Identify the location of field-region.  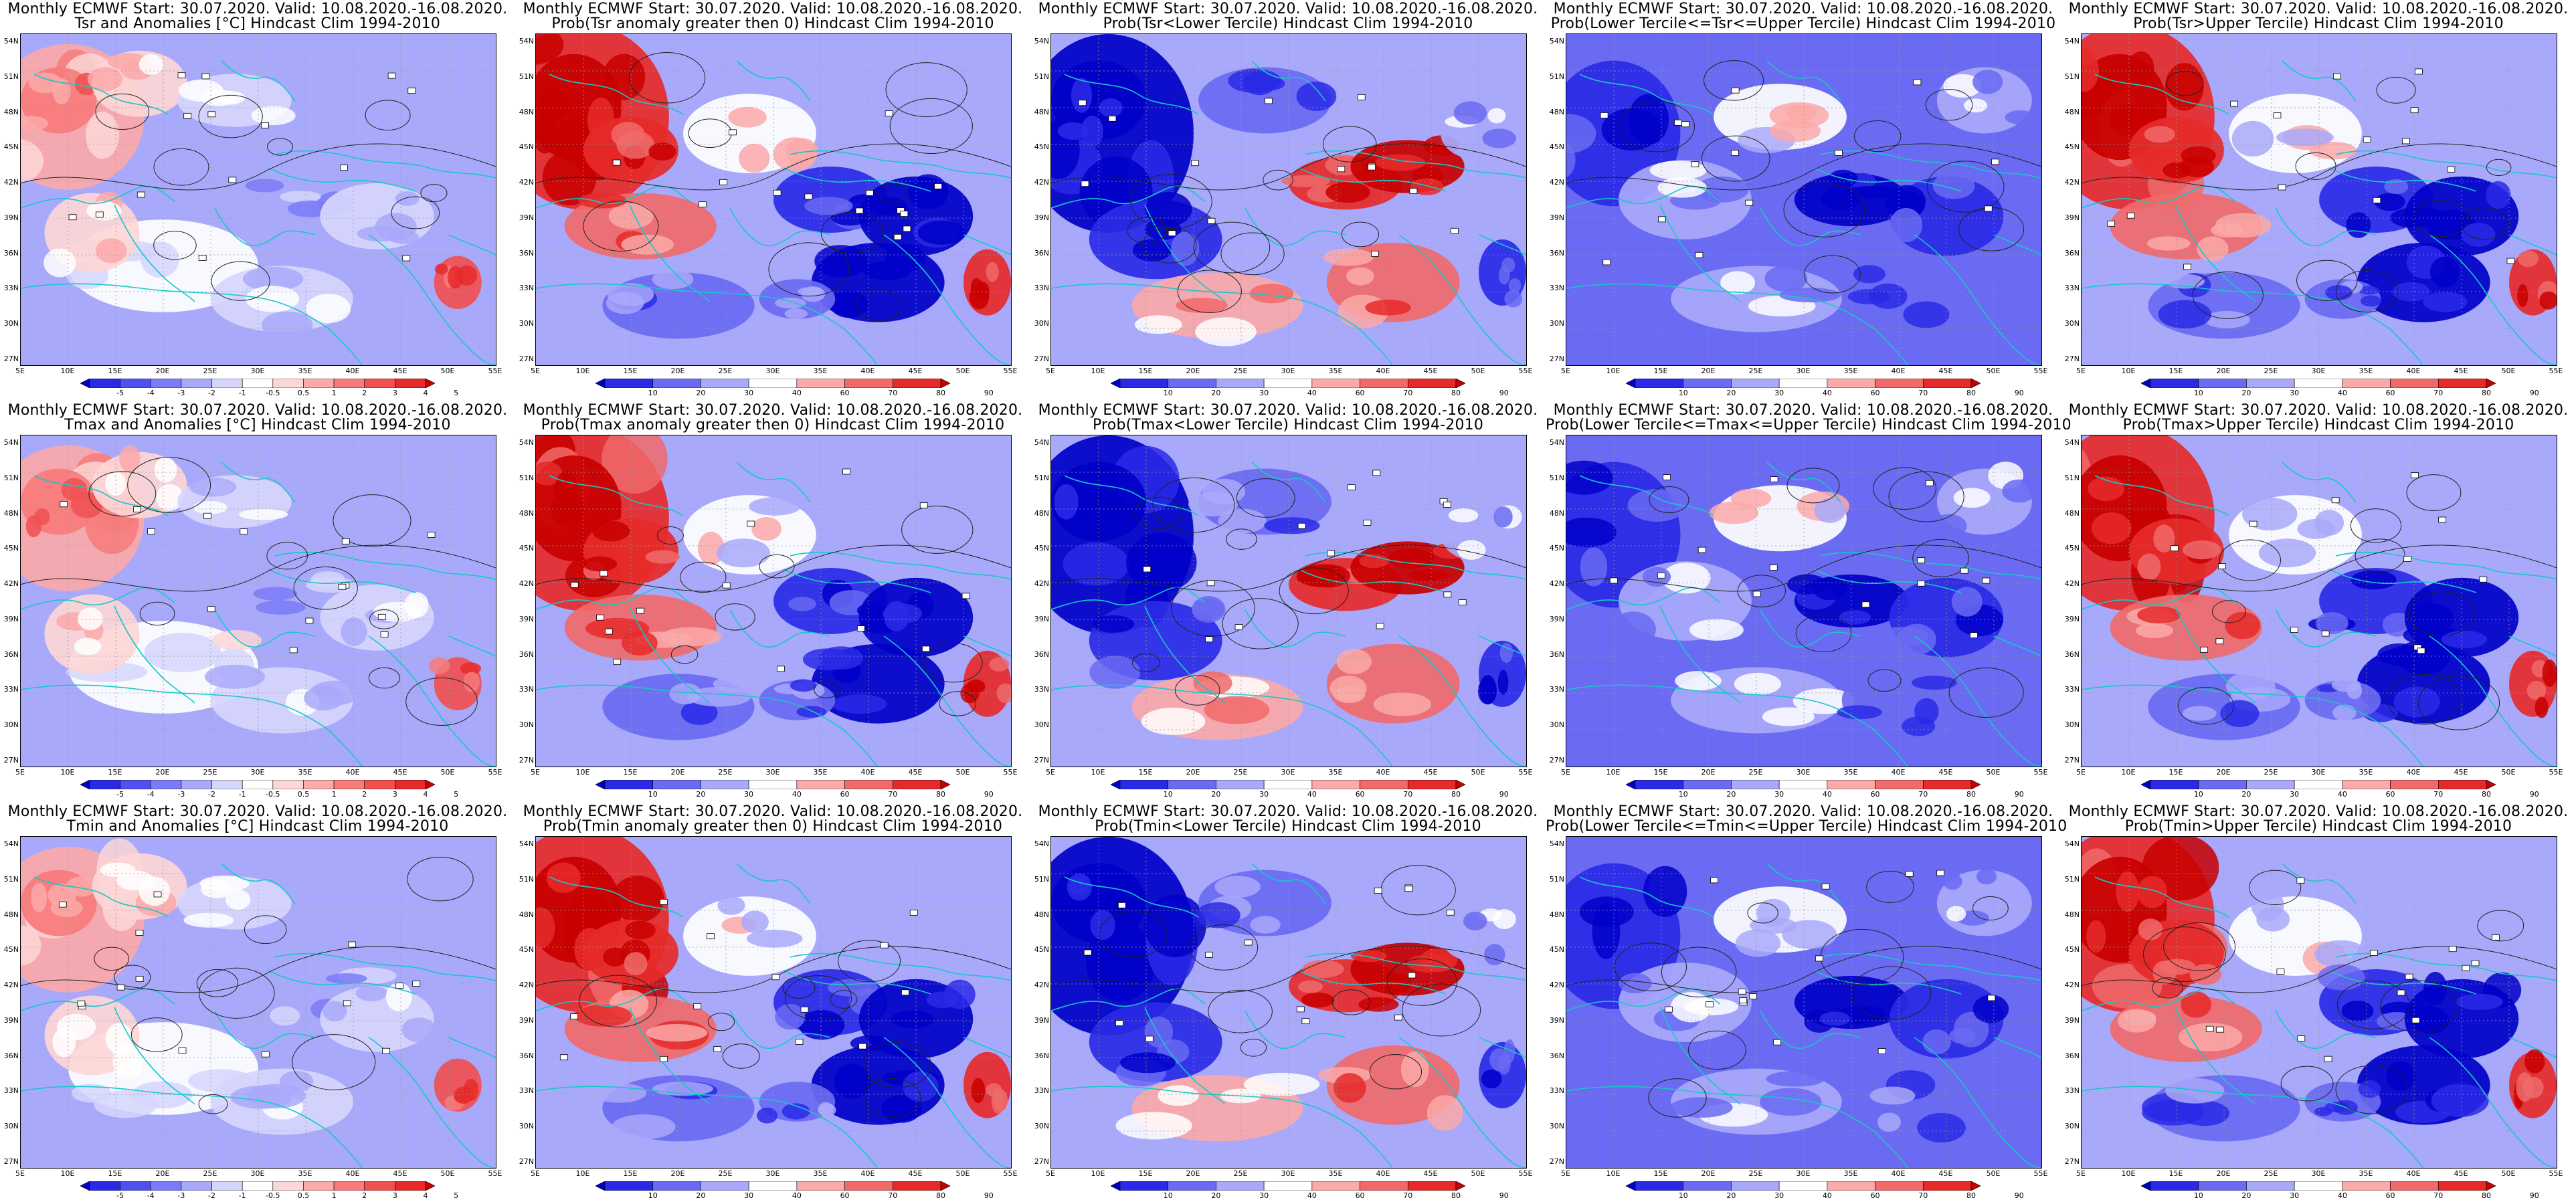
(987, 282).